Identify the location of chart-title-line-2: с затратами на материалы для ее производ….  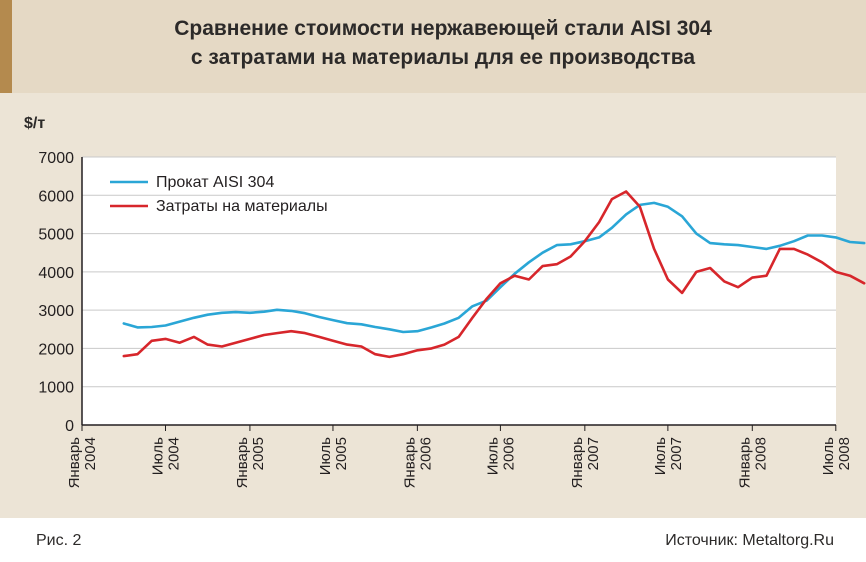
(443, 57).